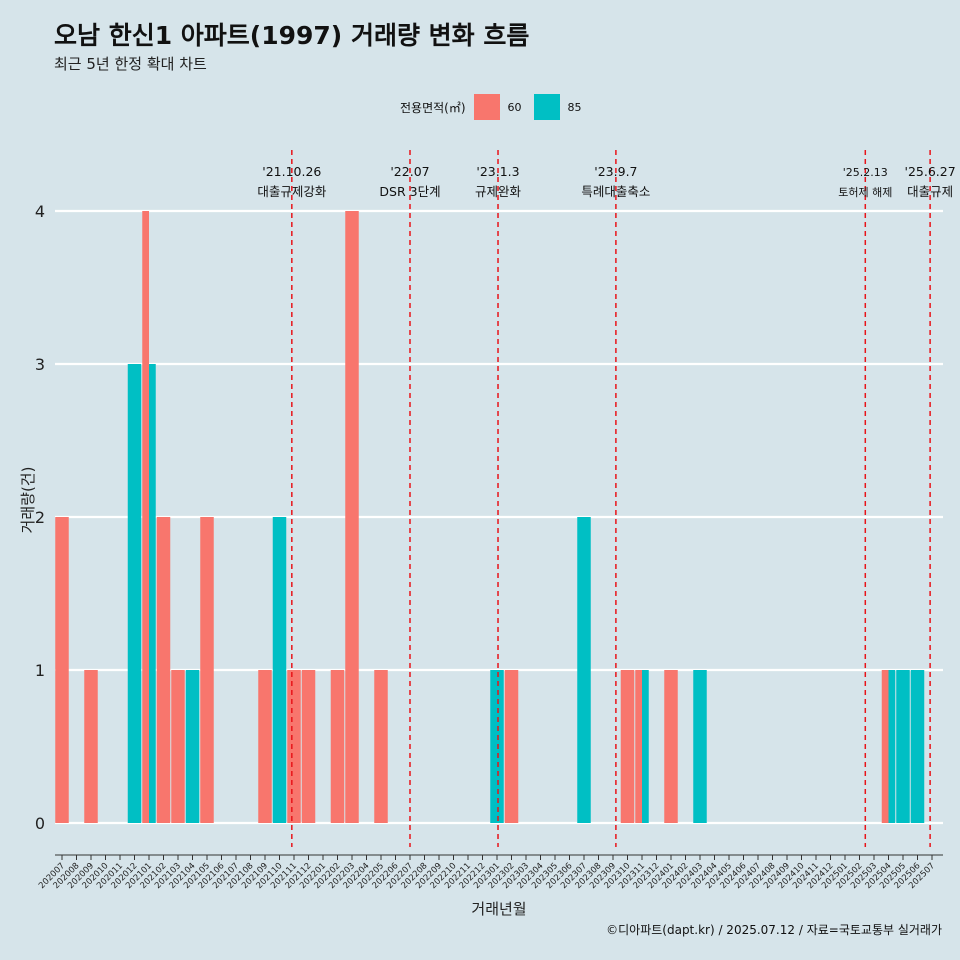  What do you see at coordinates (291, 171) in the screenshot?
I see `event-date-label: '21.10.26` at bounding box center [291, 171].